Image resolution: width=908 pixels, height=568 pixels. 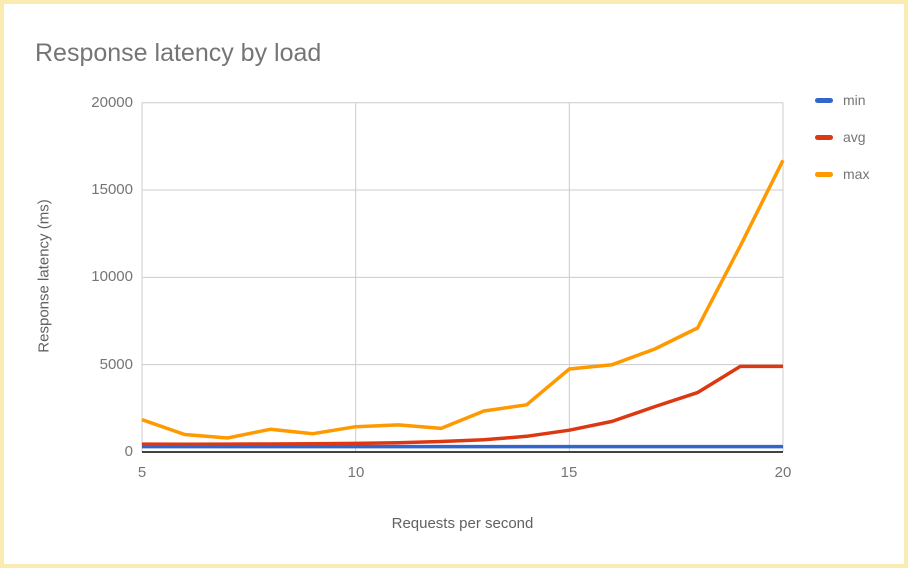 I want to click on legend: min avg max, so click(x=842, y=137).